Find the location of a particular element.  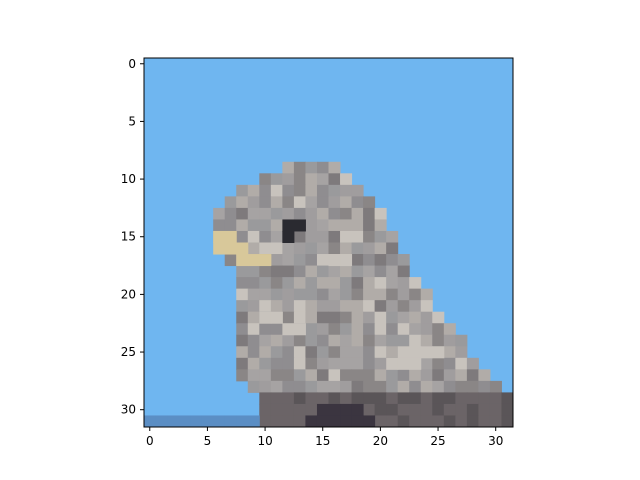

x-tick-label: 10 is located at coordinates (264, 441).